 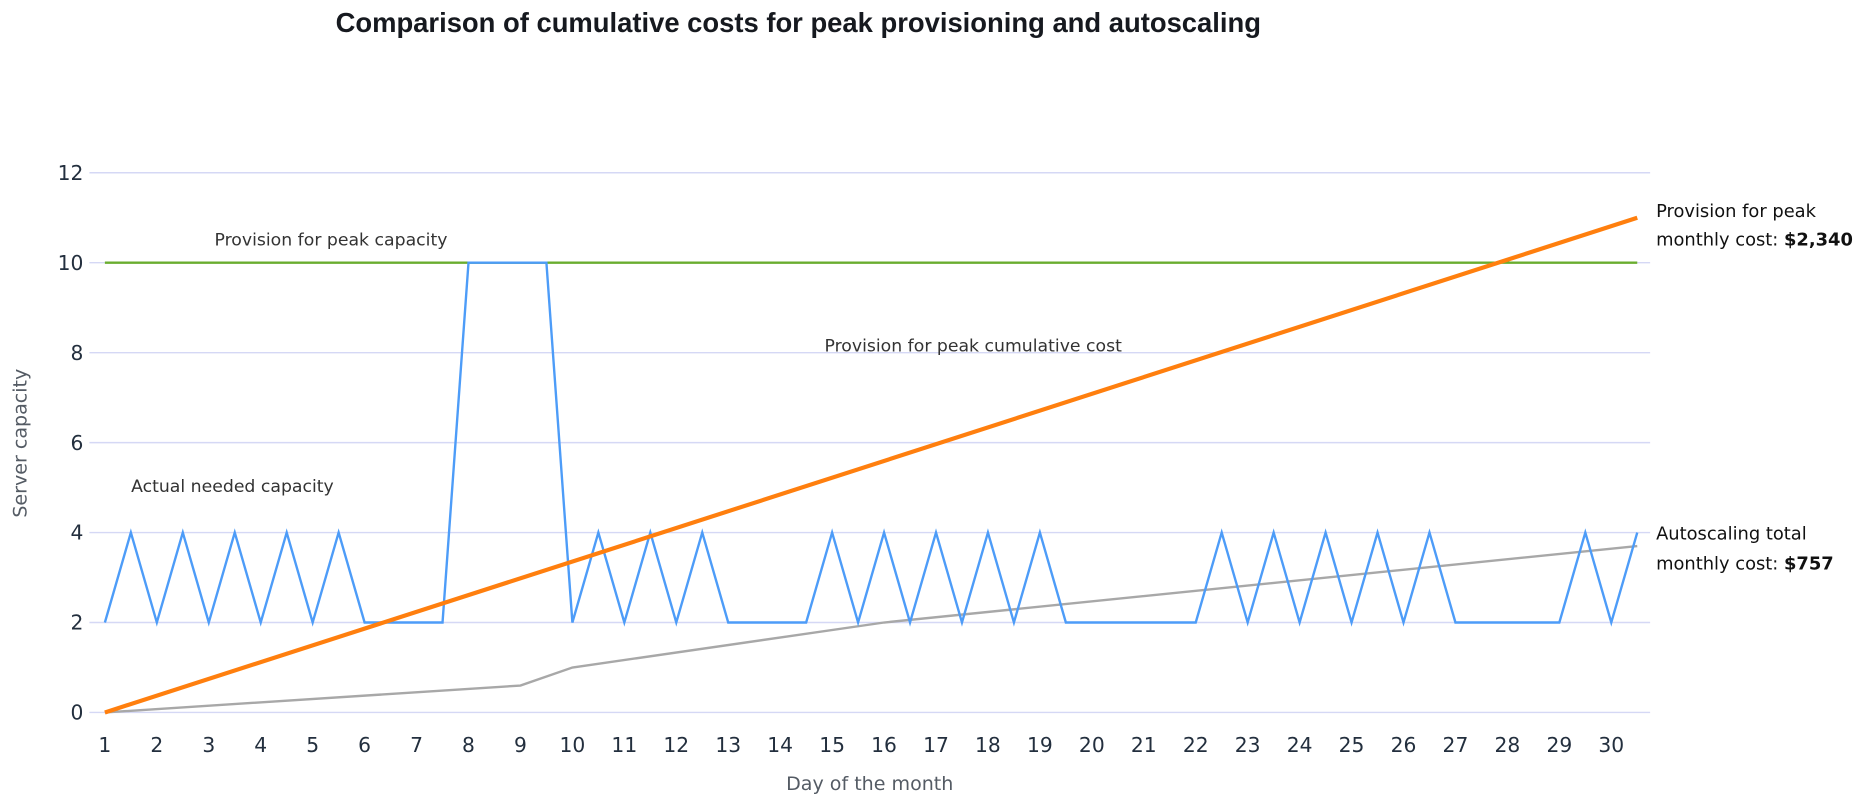 I want to click on x-tick-label: 6, so click(x=364, y=745).